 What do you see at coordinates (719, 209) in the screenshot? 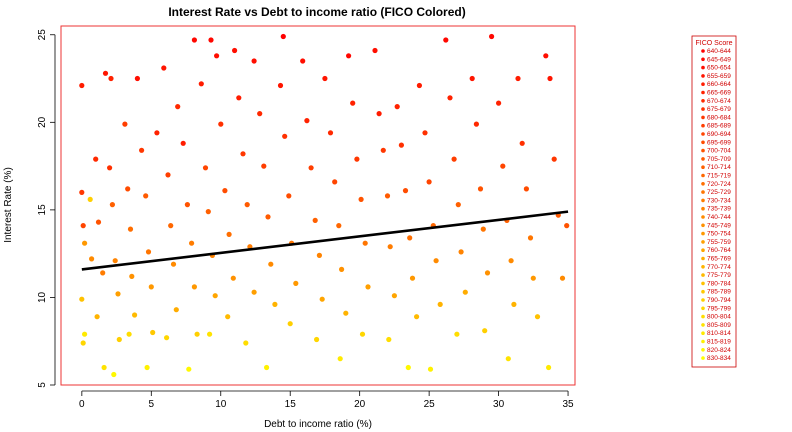
I see `legend-label: 735-739` at bounding box center [719, 209].